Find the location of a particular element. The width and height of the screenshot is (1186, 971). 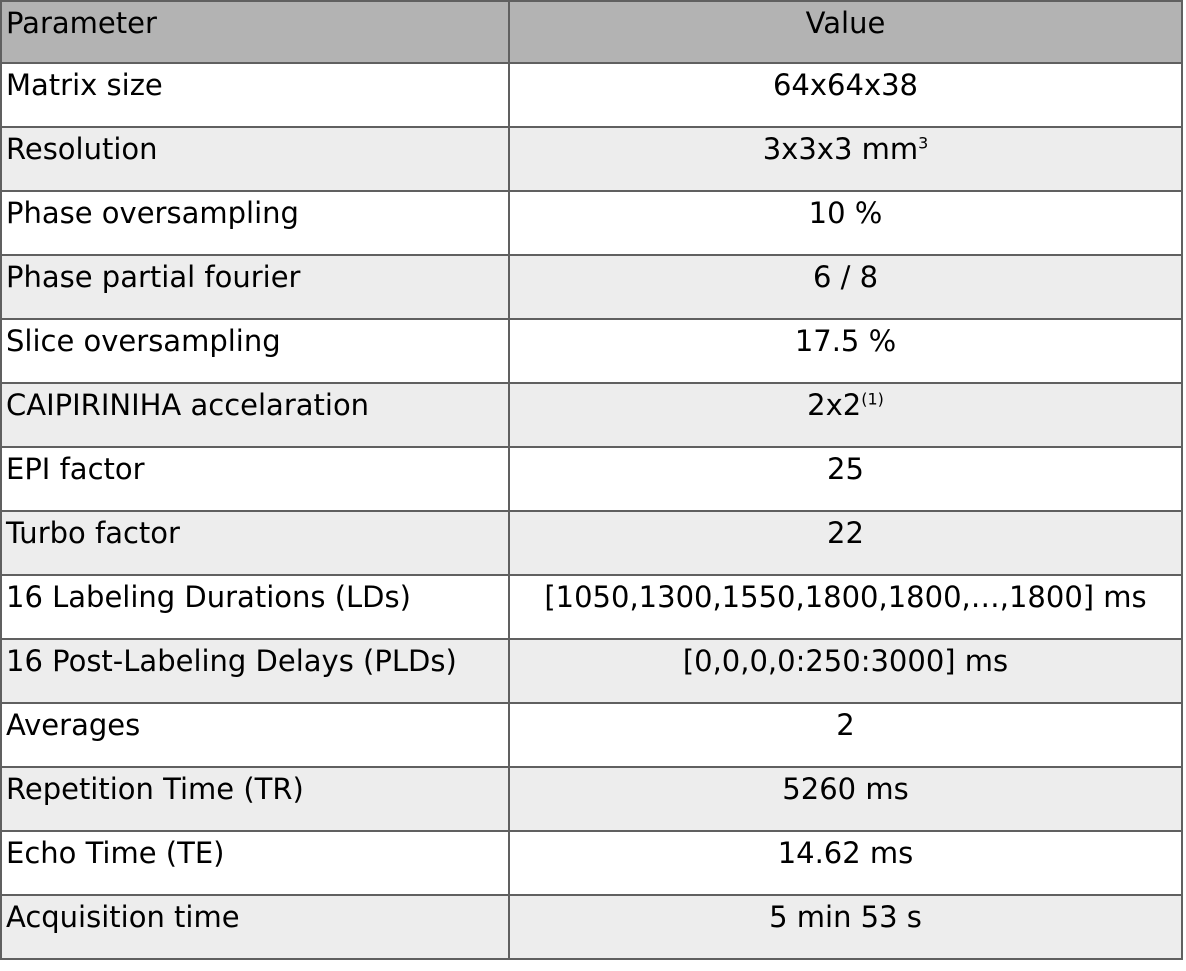

value-cell: [0,0,0,0:250:3000] ms is located at coordinates (845, 671).